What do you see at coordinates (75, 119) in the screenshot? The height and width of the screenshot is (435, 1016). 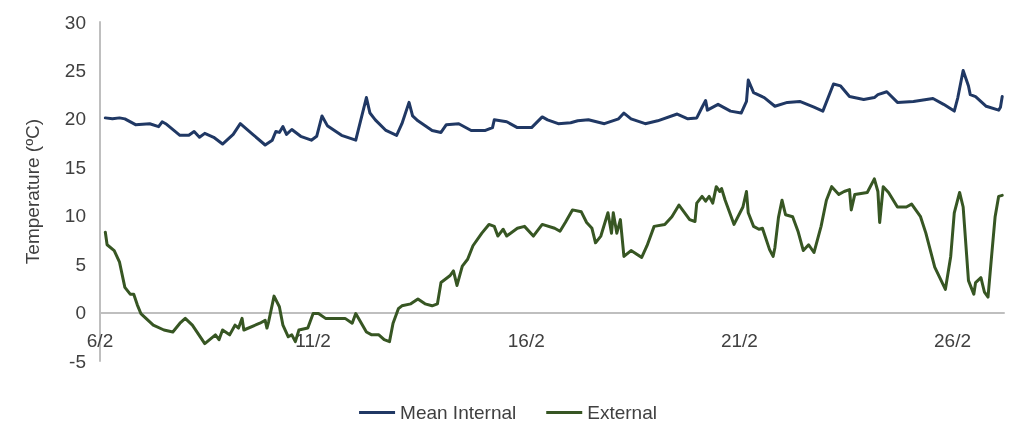 I see `y-tick-label: 20` at bounding box center [75, 119].